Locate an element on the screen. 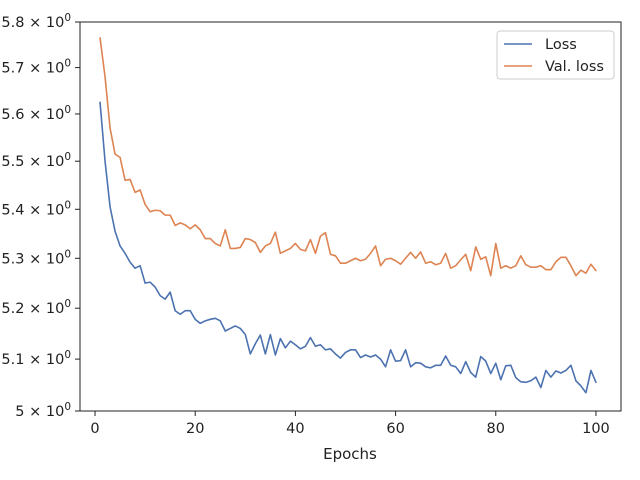 The width and height of the screenshot is (640, 480). y-tick-label: 5.6 × 100 is located at coordinates (36, 113).